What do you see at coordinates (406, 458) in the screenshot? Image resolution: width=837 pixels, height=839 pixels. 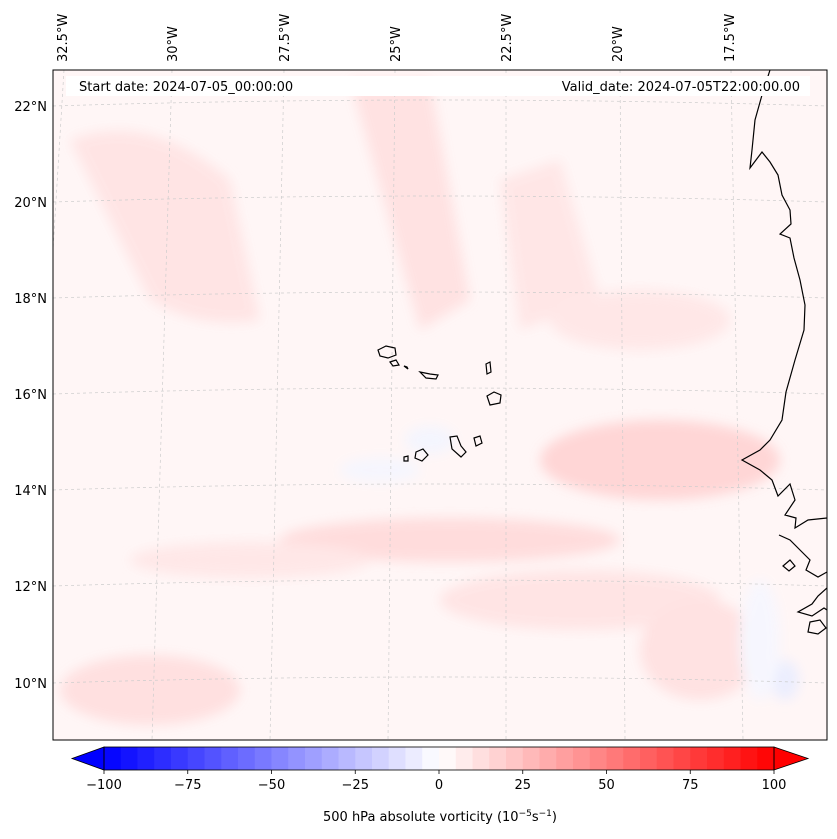 I see `island-brava` at bounding box center [406, 458].